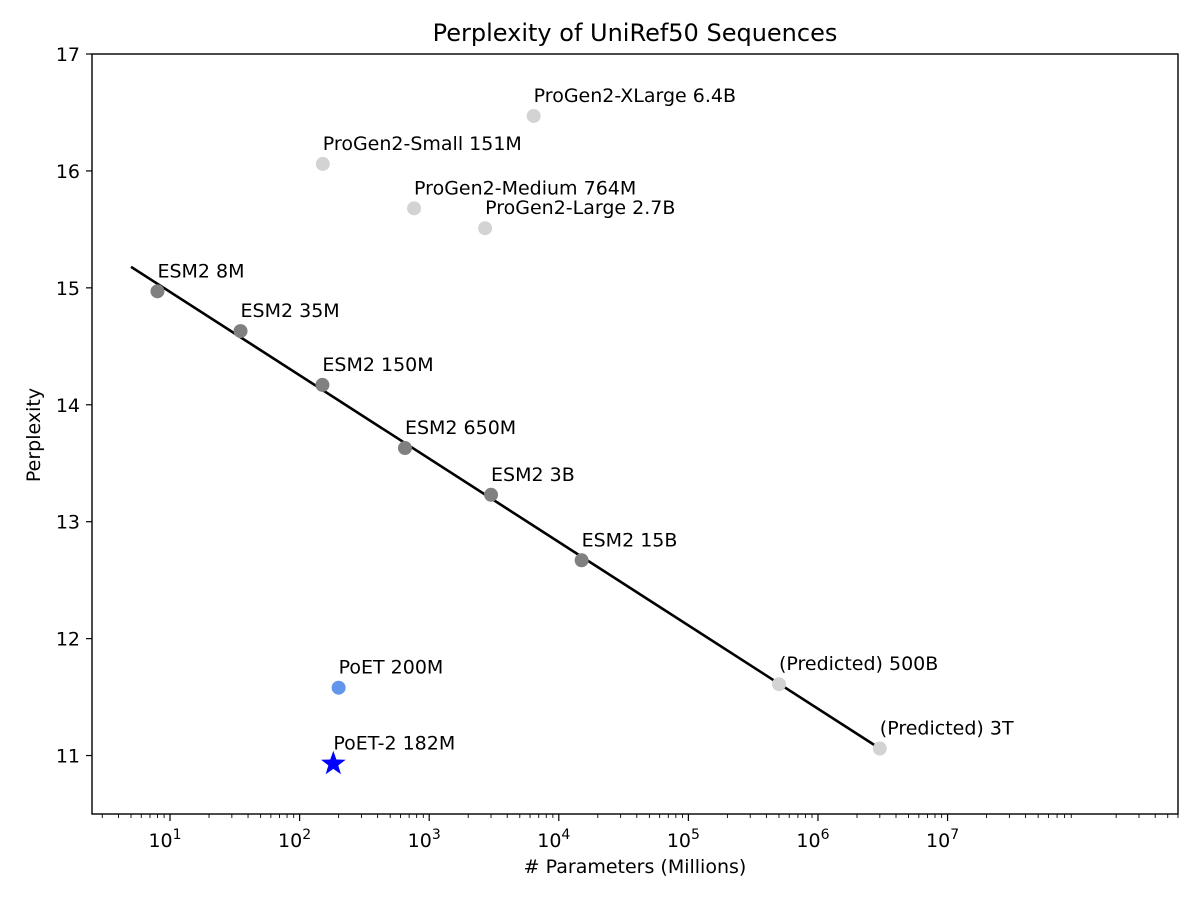 The image size is (1200, 900). I want to click on x-tick-label: 10³, so click(424, 839).